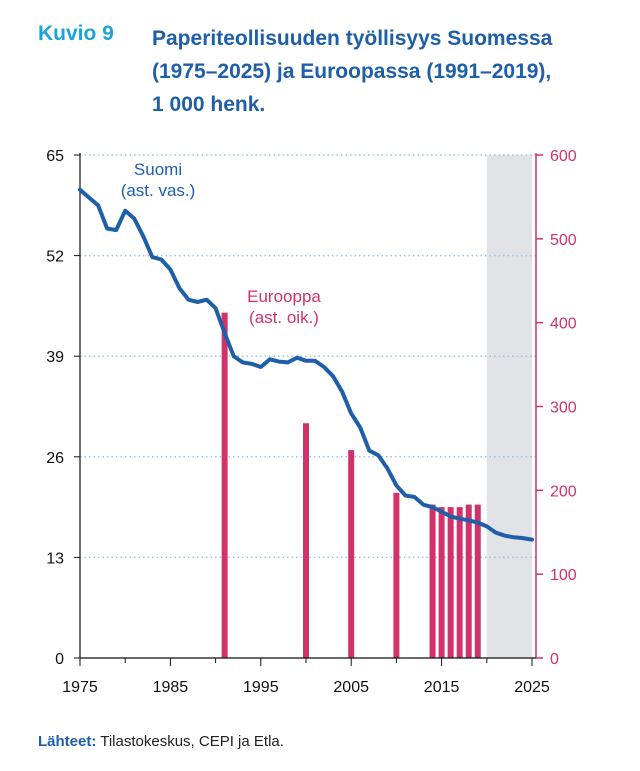  Describe the element at coordinates (59, 659) in the screenshot. I see `left-tick-label: 0` at that location.